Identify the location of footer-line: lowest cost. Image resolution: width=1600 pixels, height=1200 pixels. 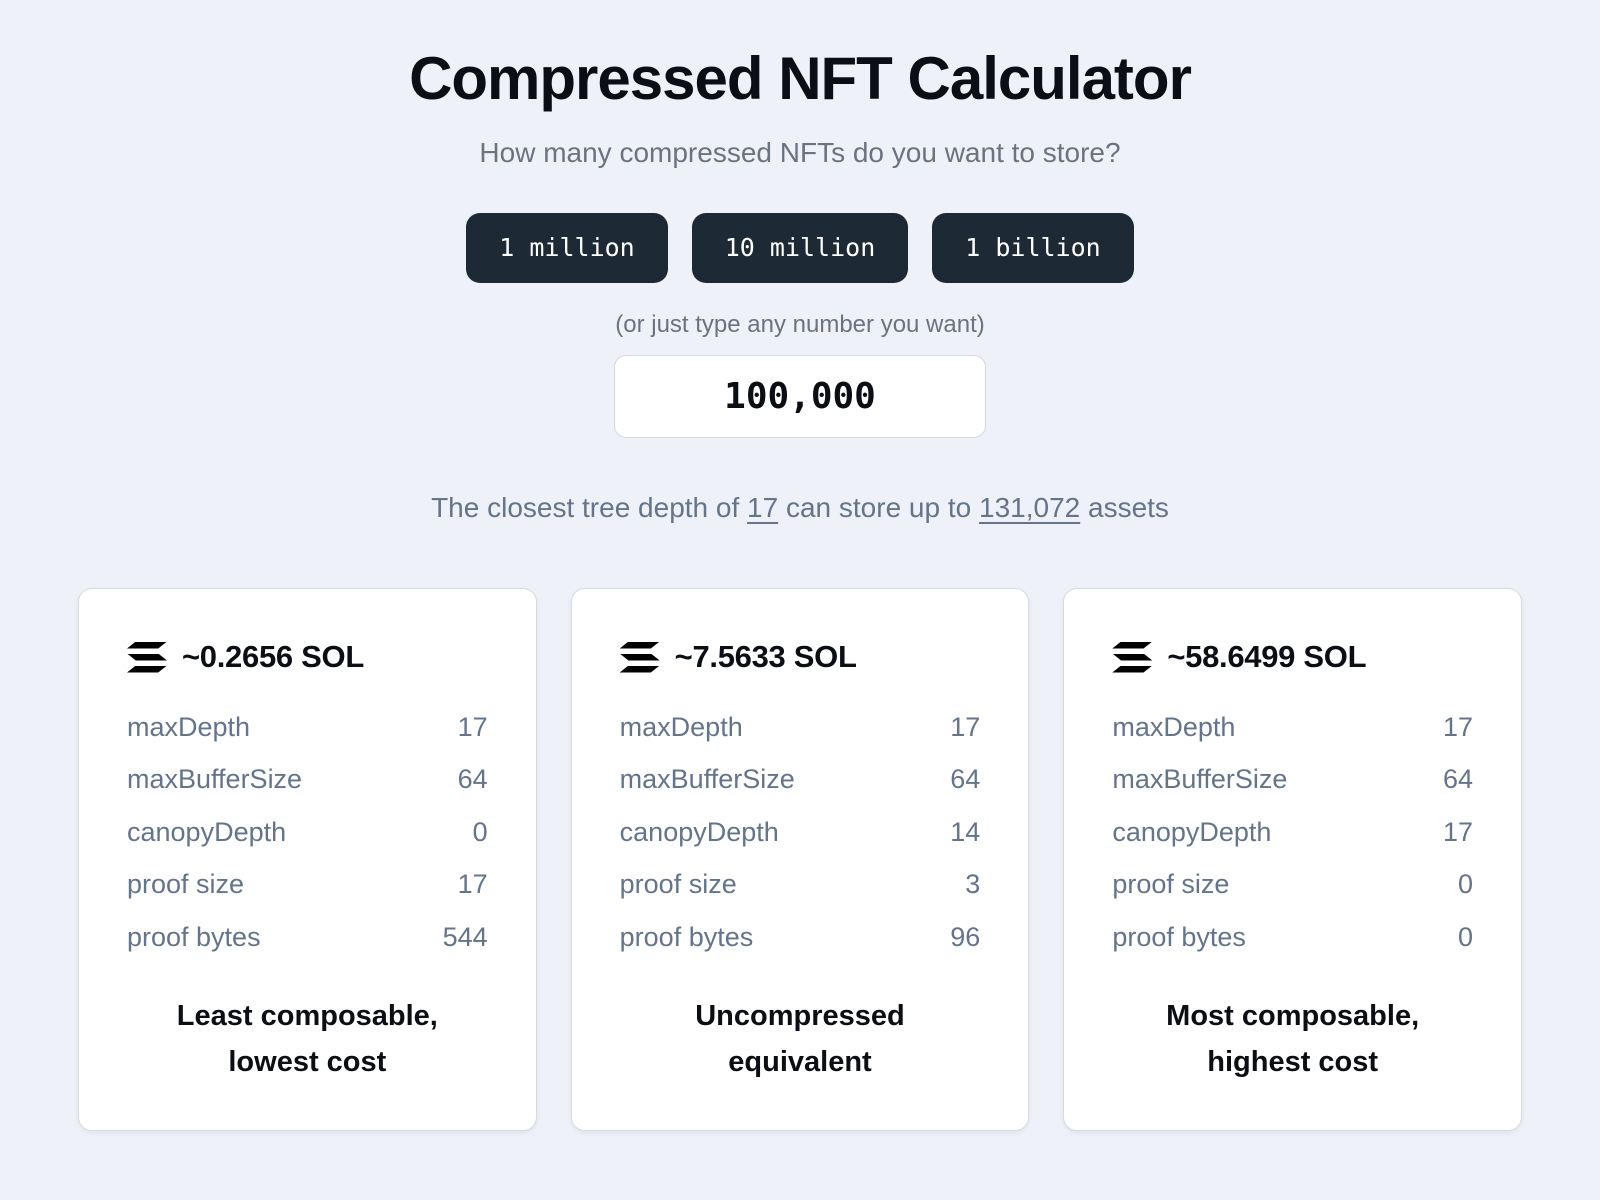
(307, 1062).